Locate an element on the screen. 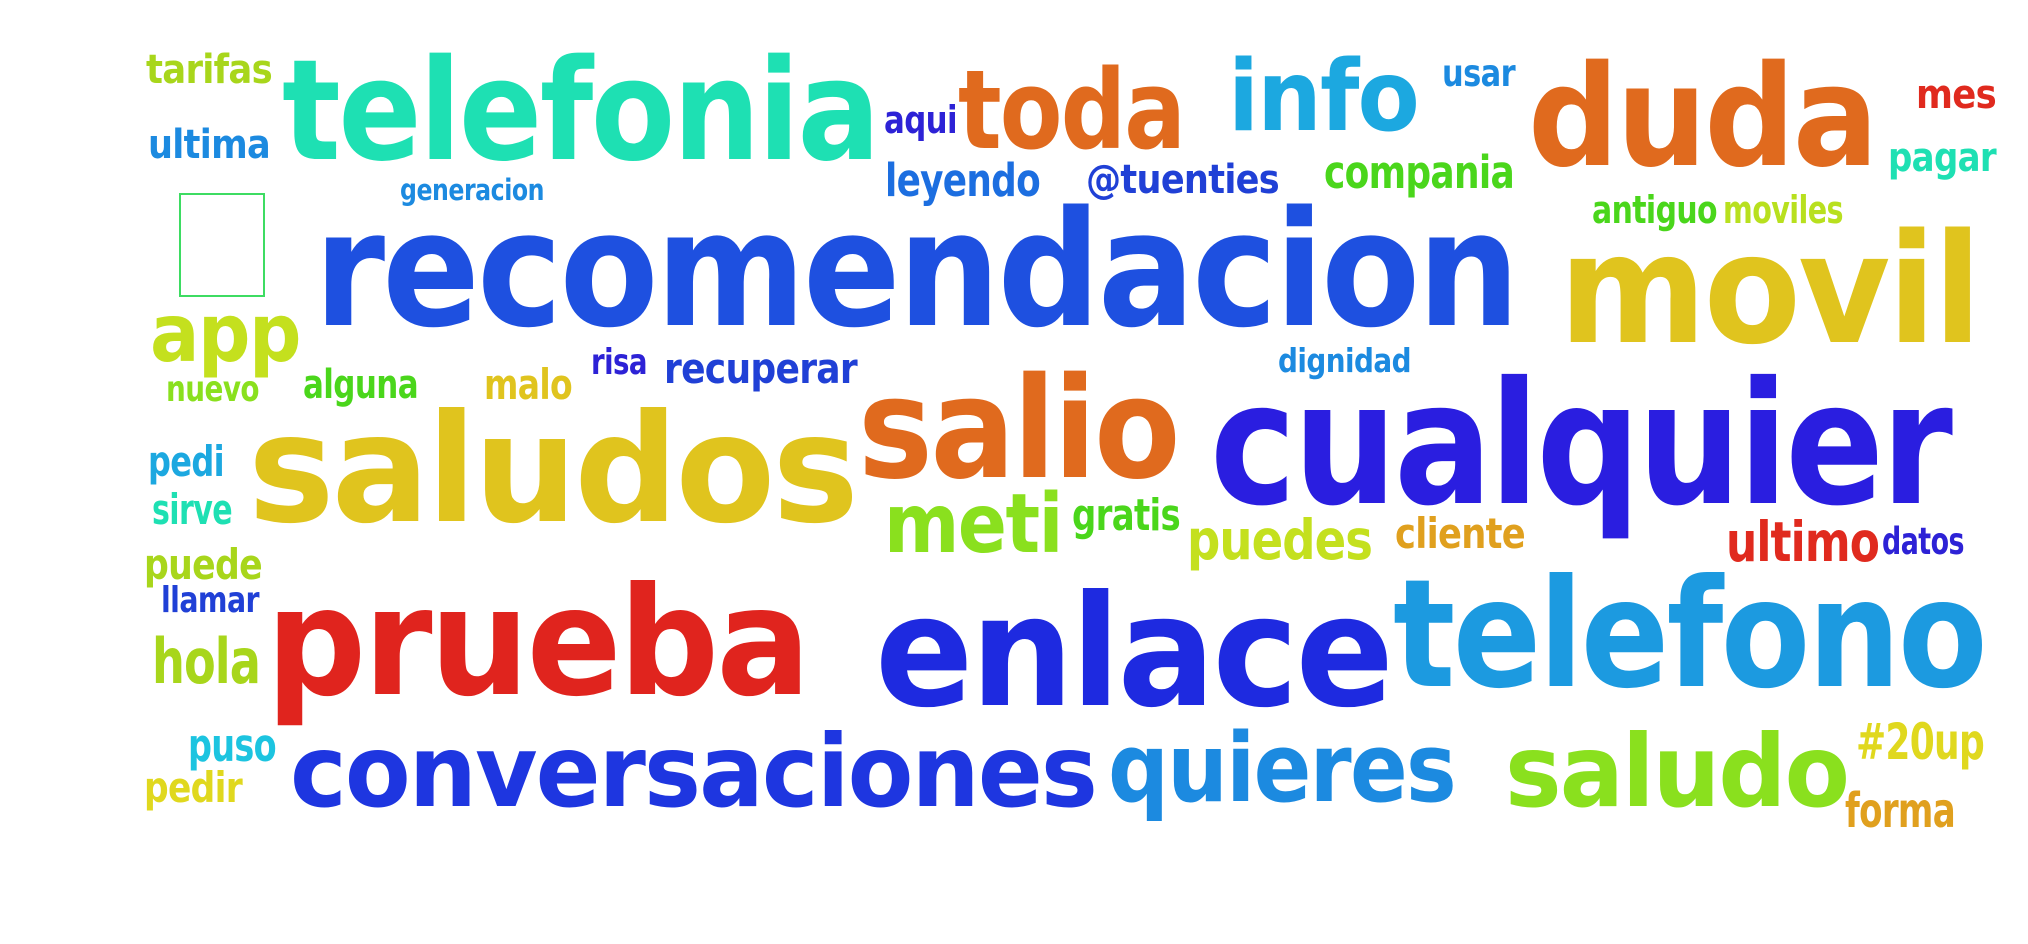  word-tuenties: @tuenties is located at coordinates (1183, 180).